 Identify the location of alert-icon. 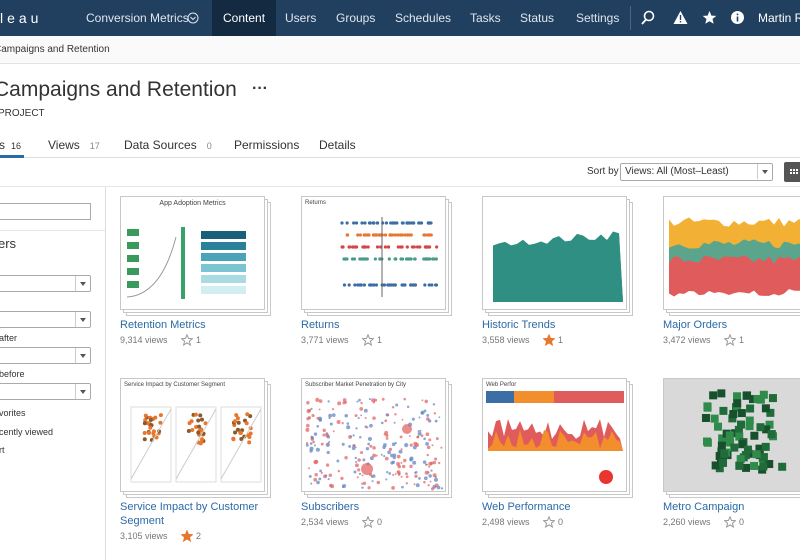
(680, 17).